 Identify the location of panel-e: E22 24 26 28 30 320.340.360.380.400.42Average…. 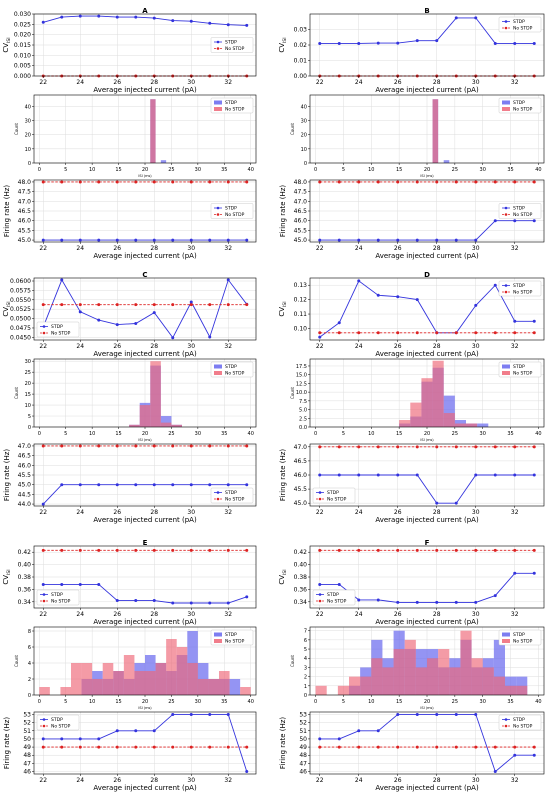
(129, 665).